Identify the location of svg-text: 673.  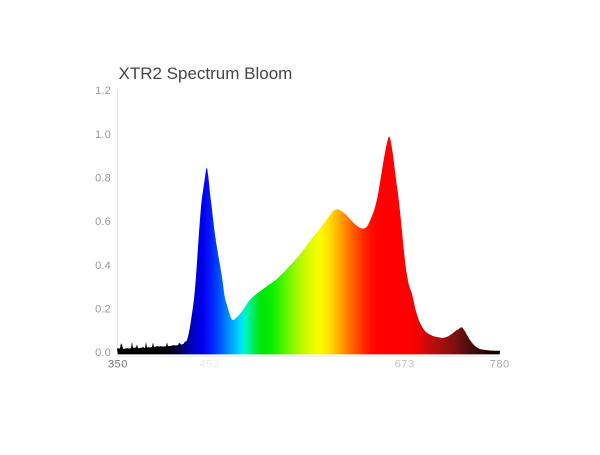
(405, 364).